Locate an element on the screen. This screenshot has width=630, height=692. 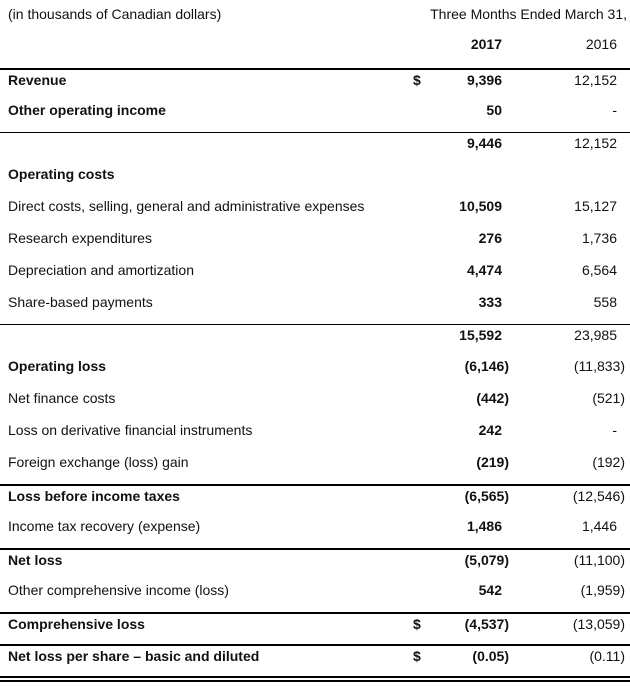
bottom-double-rule is located at coordinates (315, 679).